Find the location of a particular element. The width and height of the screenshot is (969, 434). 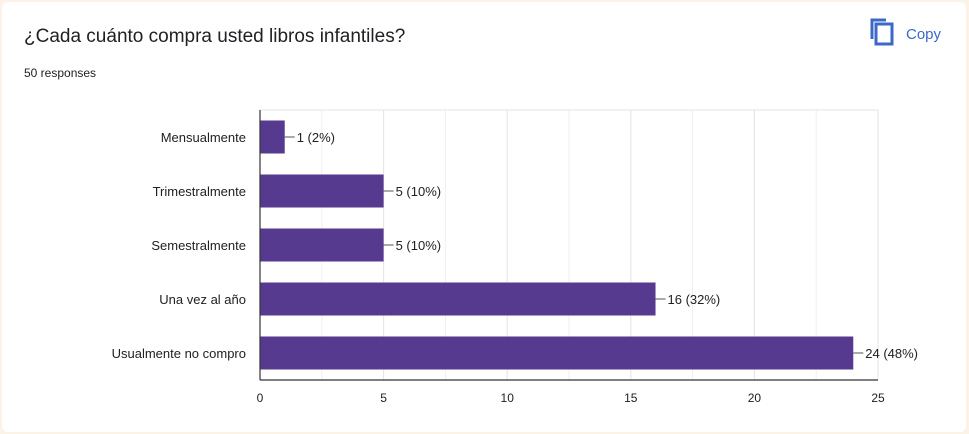

copy-icon is located at coordinates (882, 34).